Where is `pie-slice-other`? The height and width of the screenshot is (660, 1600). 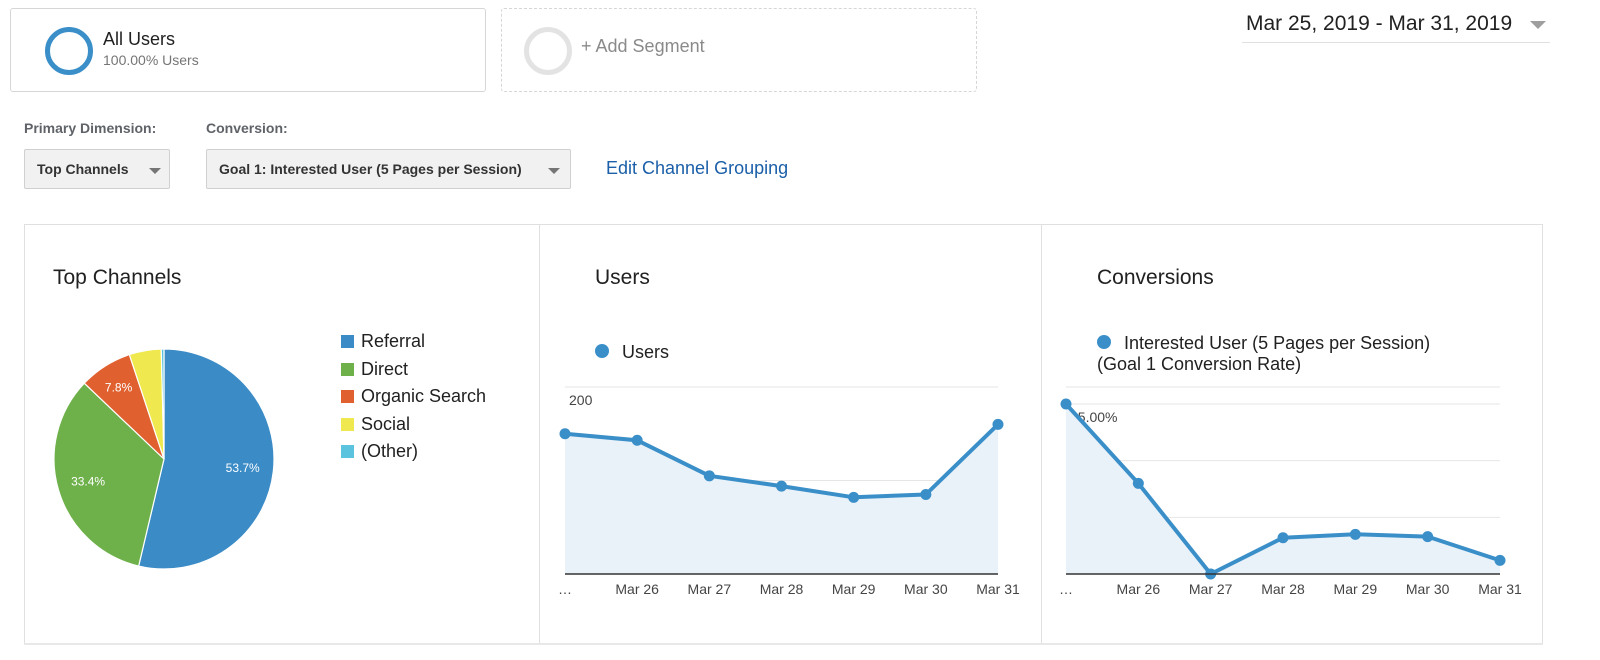 pie-slice-other is located at coordinates (162, 404).